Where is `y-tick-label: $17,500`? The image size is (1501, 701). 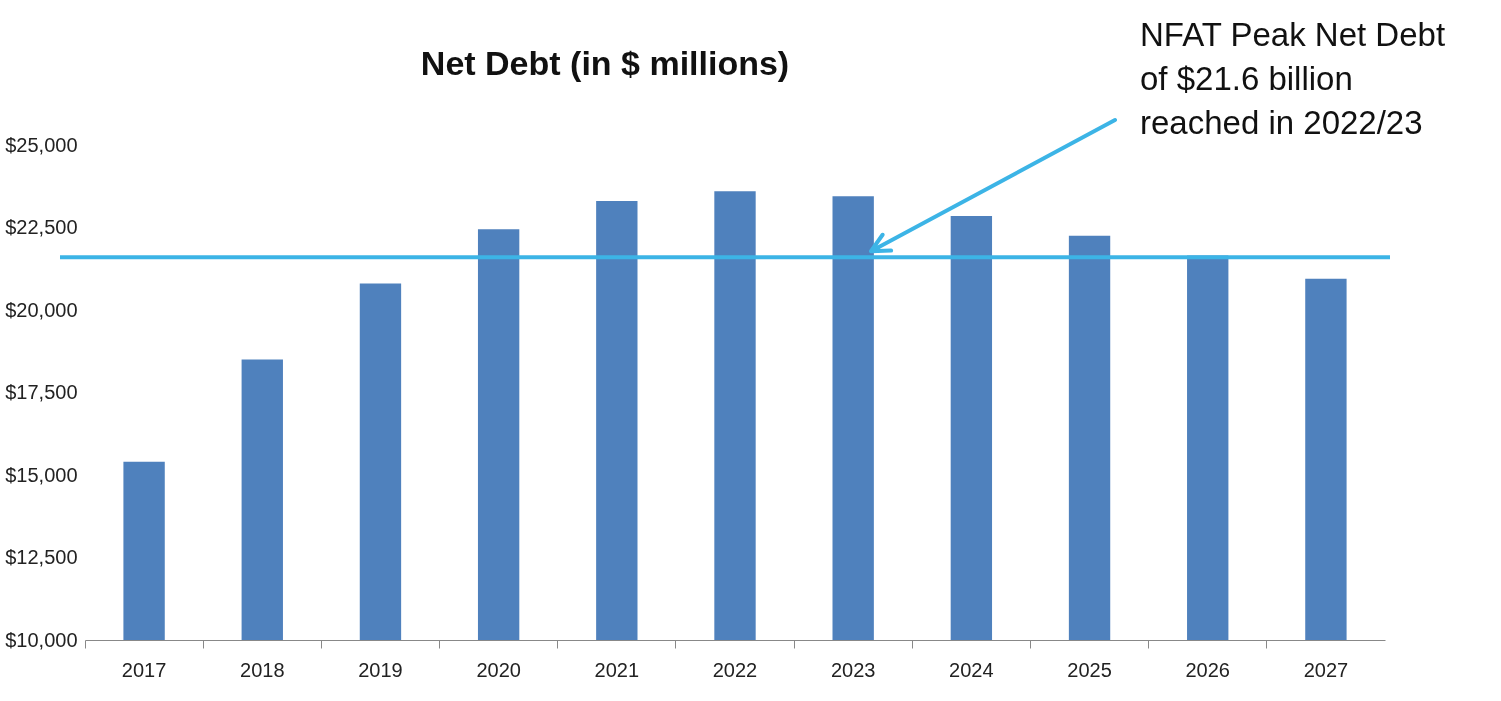 y-tick-label: $17,500 is located at coordinates (41, 392).